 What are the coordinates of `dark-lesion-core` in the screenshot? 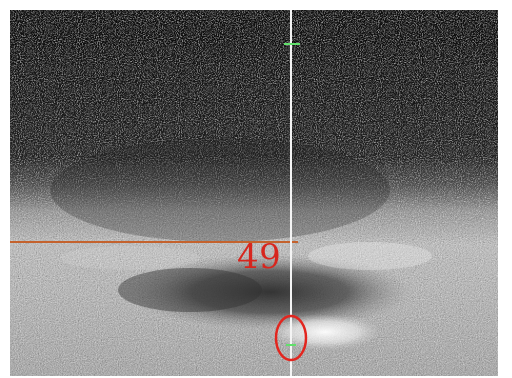 It's located at (190, 290).